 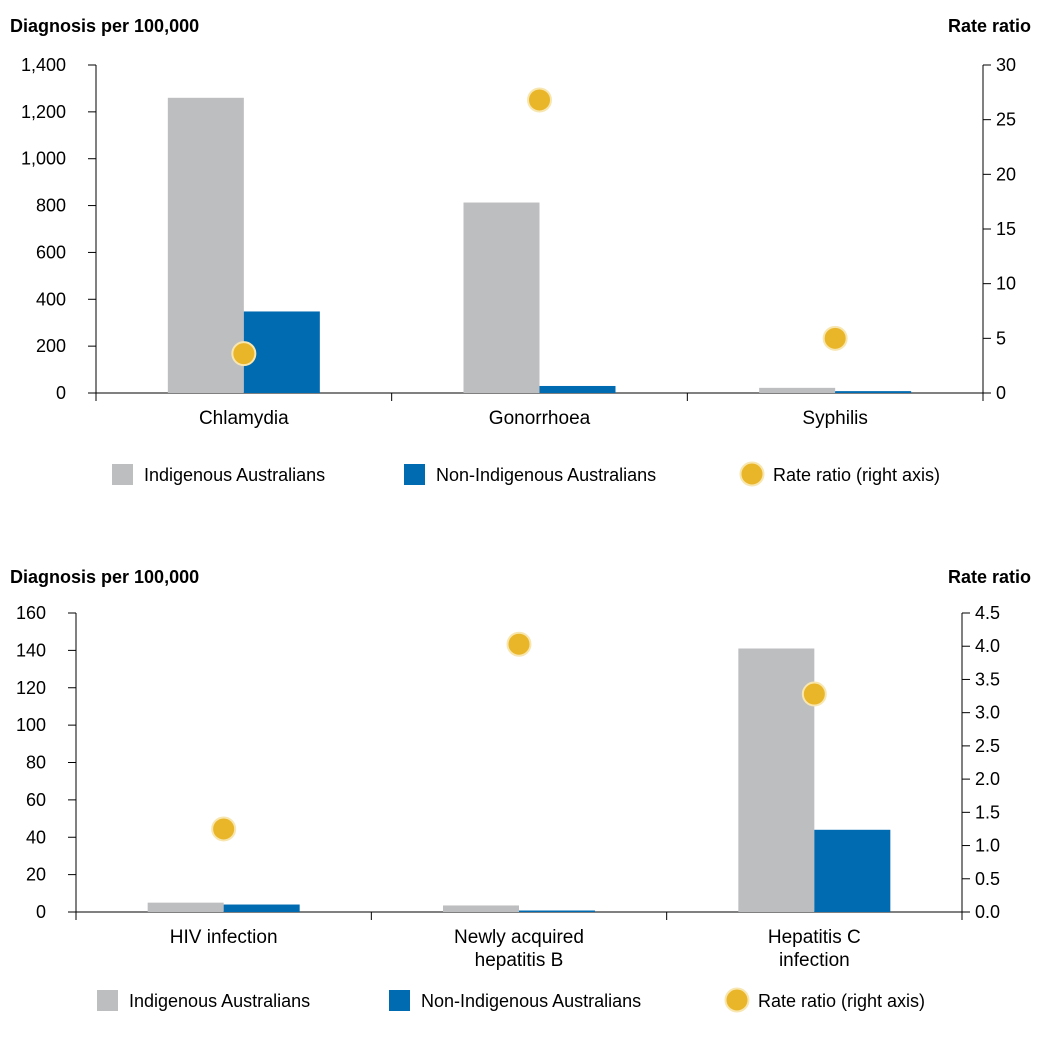 I want to click on chart-2-y-tick-label: 100, so click(x=31, y=725).